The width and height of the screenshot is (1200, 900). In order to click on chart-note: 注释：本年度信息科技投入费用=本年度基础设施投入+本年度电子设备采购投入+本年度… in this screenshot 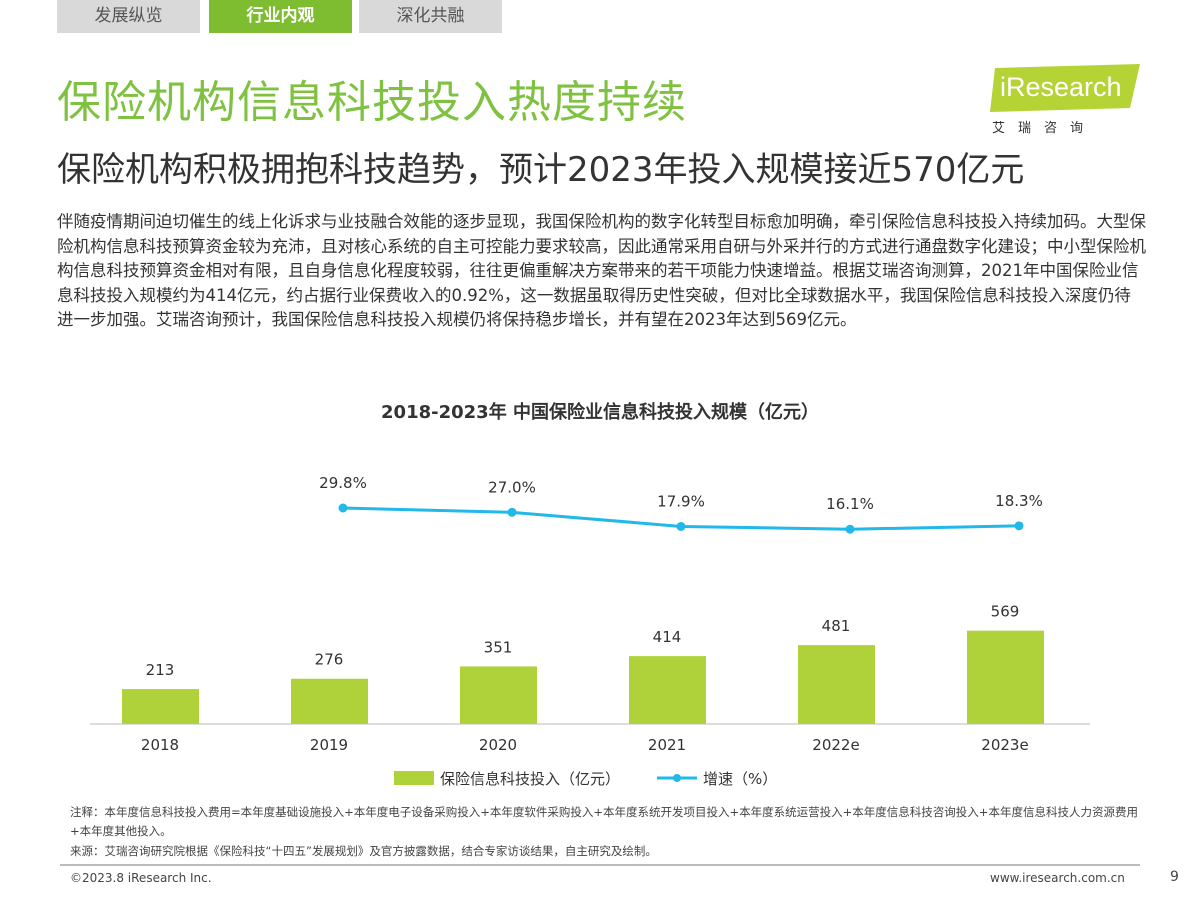, I will do `click(604, 821)`.